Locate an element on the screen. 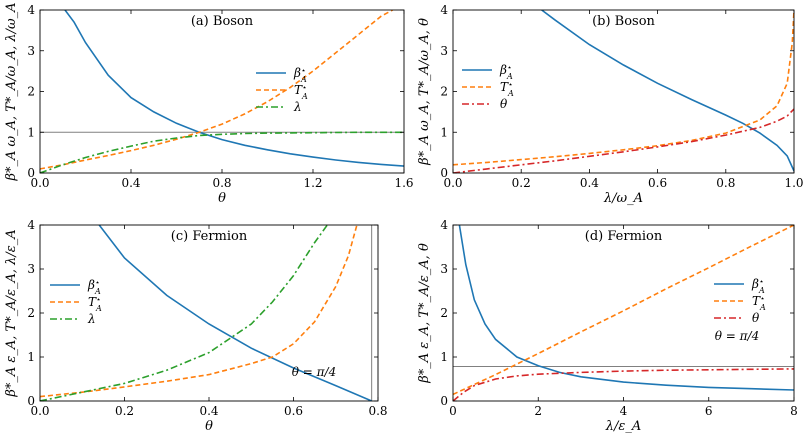 This screenshot has width=810, height=433. x-axis-label: λ/ε_A is located at coordinates (623, 426).